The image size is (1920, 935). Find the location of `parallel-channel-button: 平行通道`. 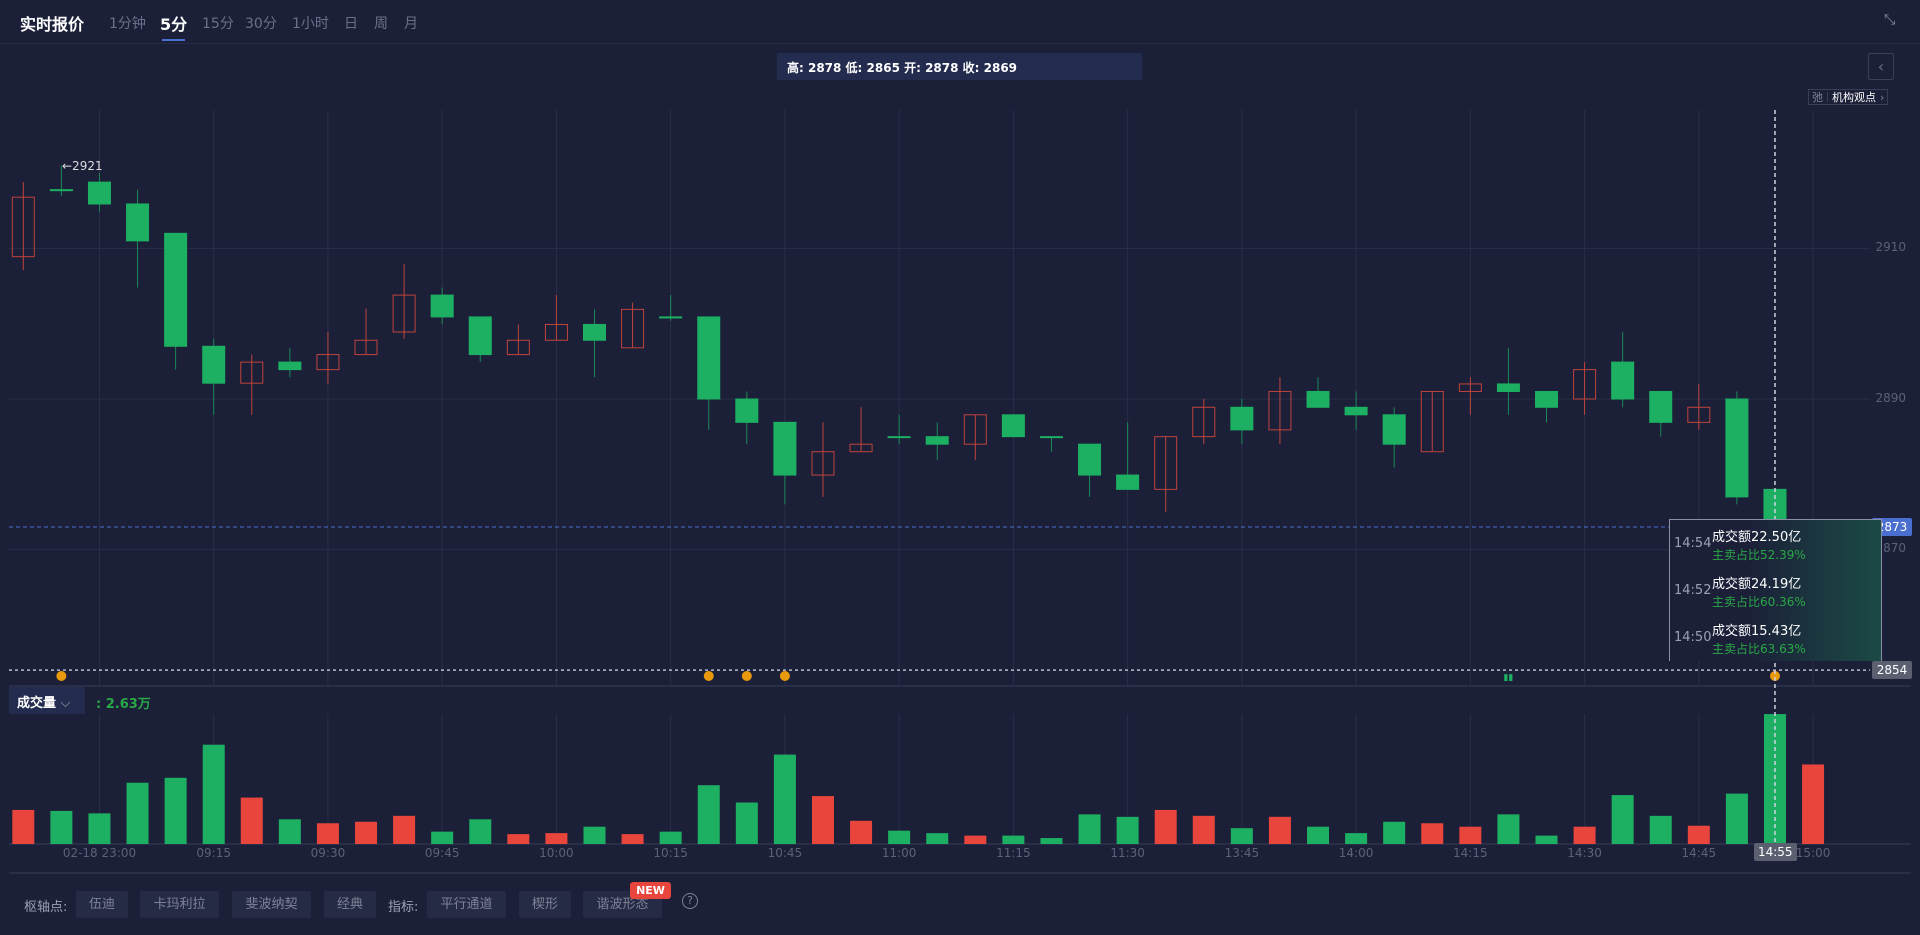

parallel-channel-button: 平行通道 is located at coordinates (466, 904).